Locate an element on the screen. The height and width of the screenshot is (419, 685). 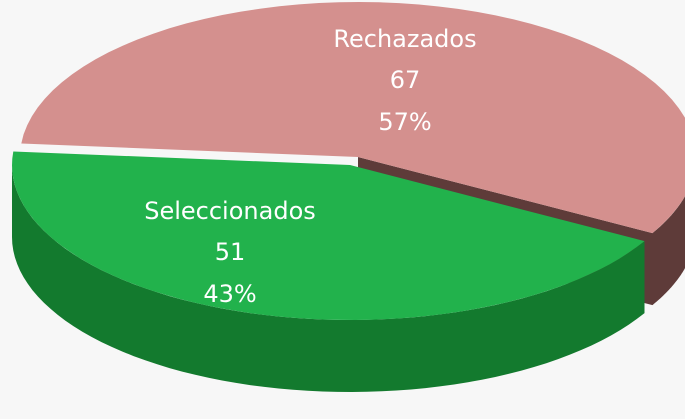
slice-value: 51 is located at coordinates (230, 252).